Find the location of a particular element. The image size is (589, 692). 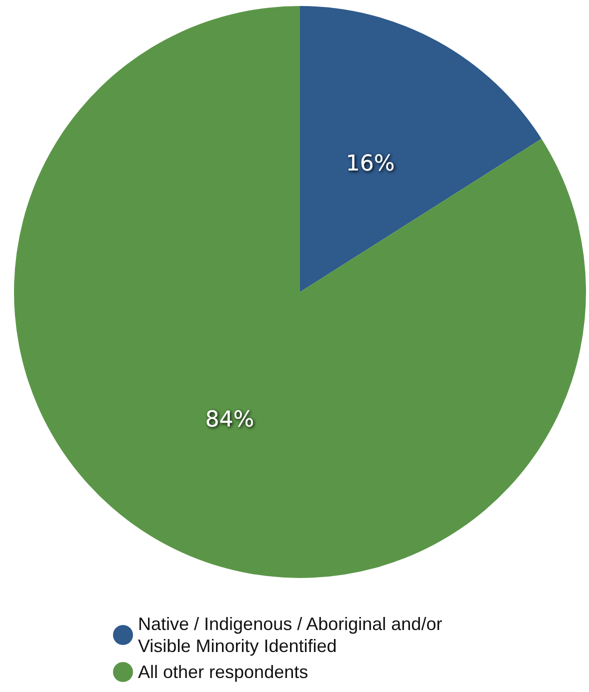

legend-label: All other respondents is located at coordinates (223, 672).